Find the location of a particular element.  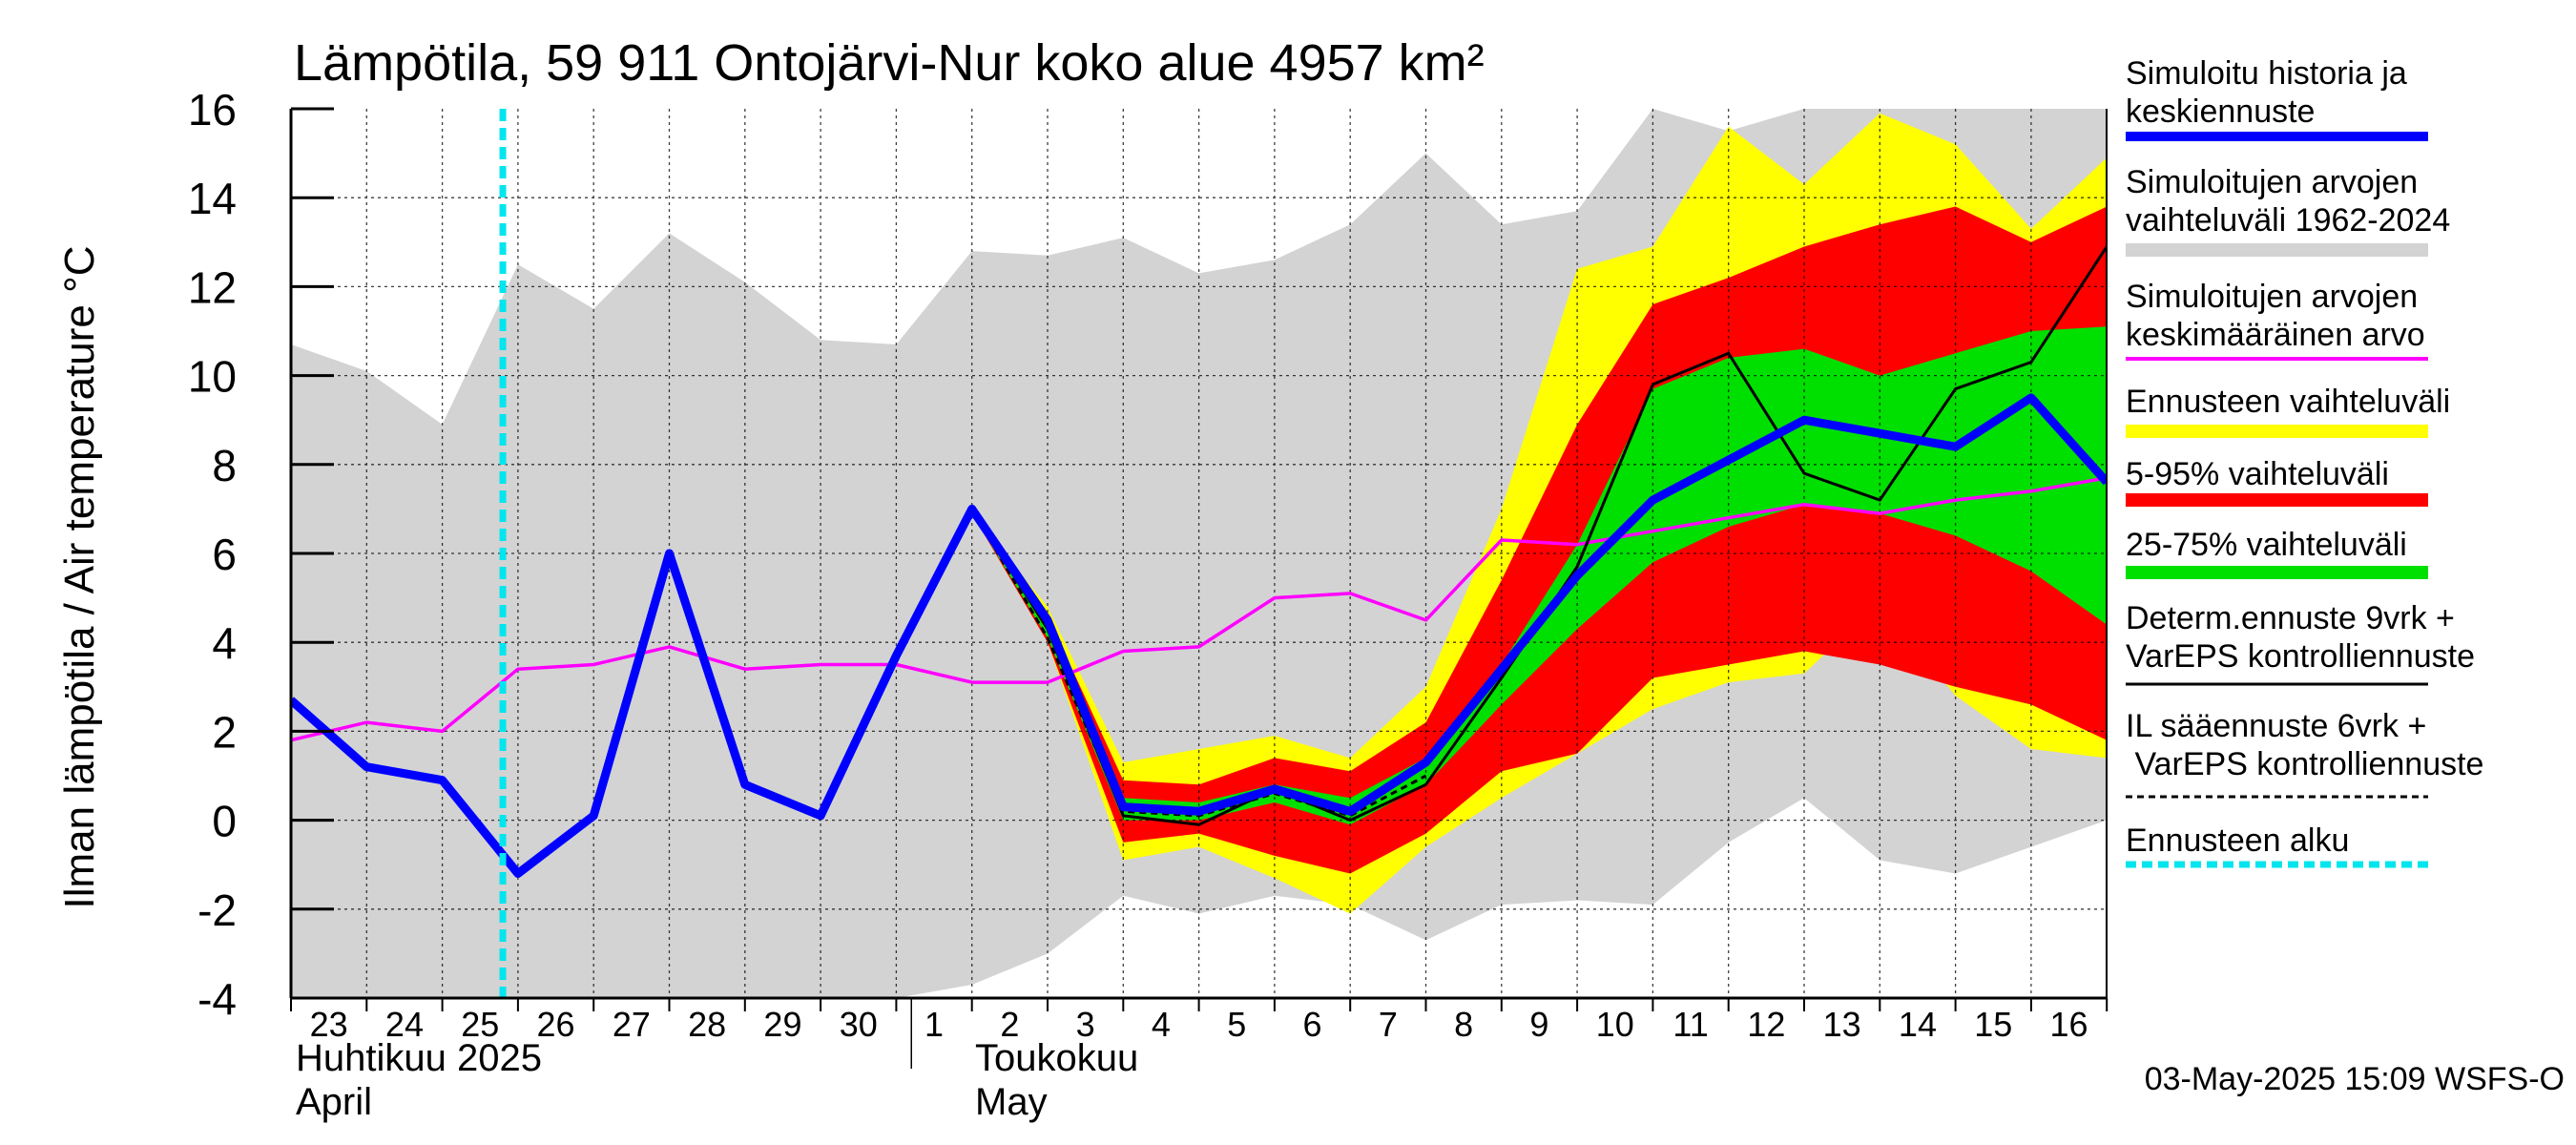

y-tick-label: 8 is located at coordinates (224, 465).